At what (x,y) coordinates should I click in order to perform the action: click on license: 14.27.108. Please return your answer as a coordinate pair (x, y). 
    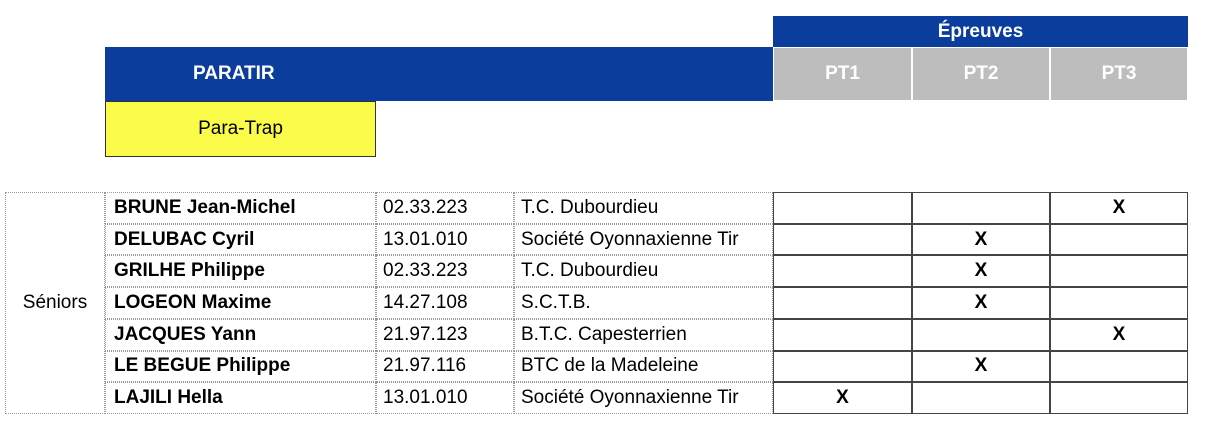
    Looking at the image, I should click on (445, 303).